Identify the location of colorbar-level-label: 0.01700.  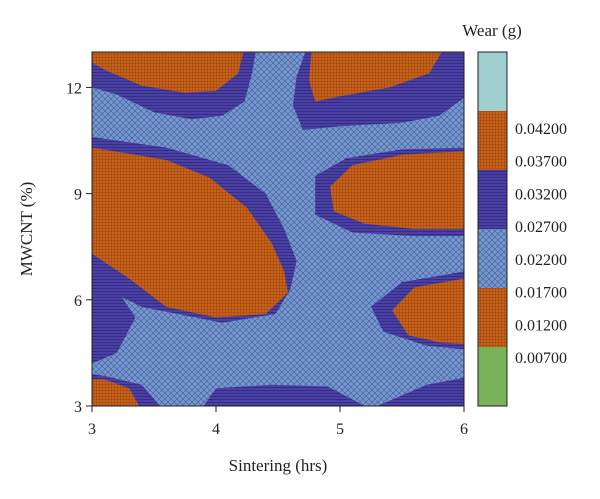
(541, 293).